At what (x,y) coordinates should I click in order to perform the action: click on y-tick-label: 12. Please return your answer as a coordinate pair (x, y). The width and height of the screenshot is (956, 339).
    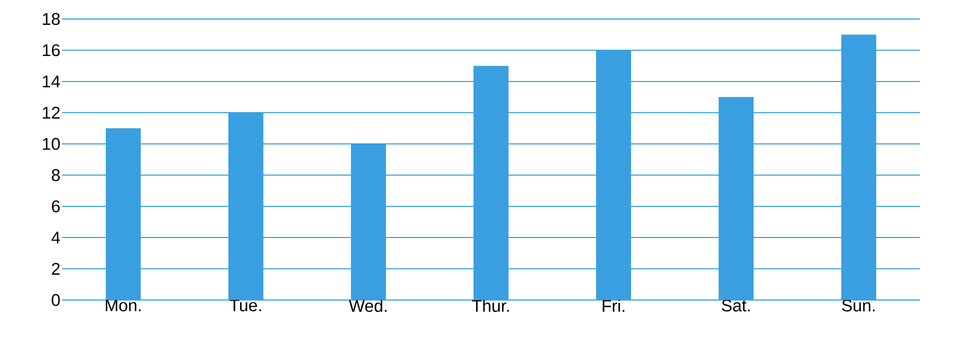
    Looking at the image, I should click on (51, 112).